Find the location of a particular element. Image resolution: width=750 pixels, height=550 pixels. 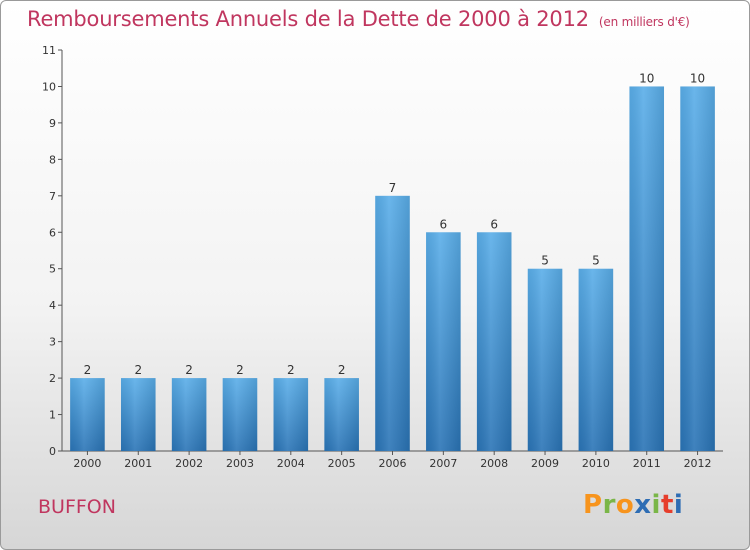

x-tick-label: 2011 is located at coordinates (647, 463).